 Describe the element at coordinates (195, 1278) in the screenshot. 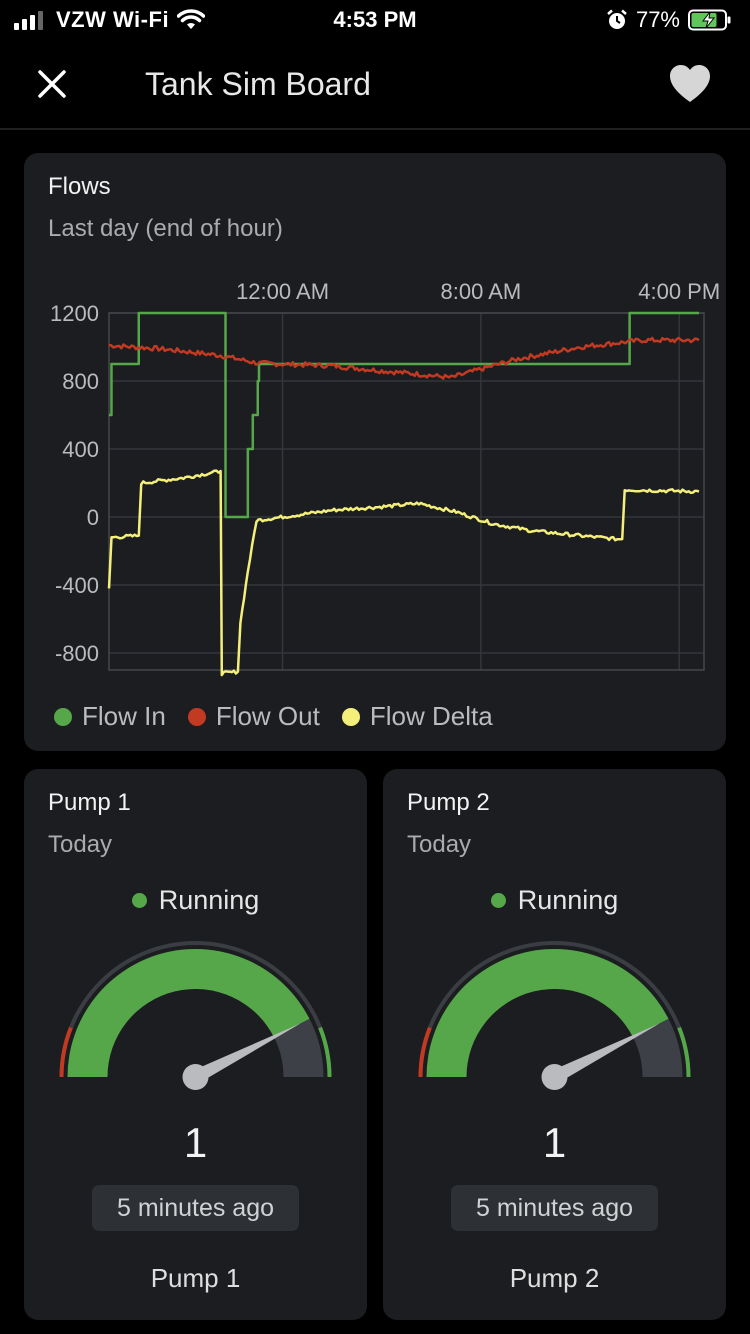

I see `pump-name: Pump 1` at that location.